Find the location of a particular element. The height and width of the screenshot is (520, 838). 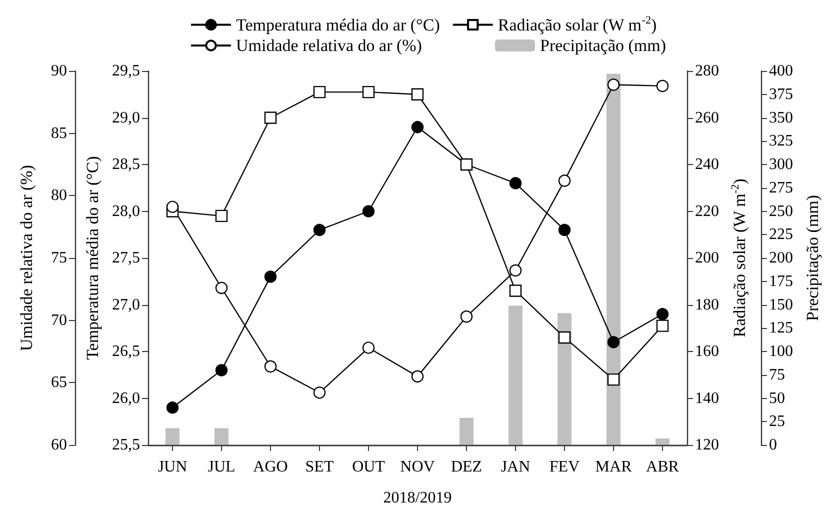

y-tick-label: 125 is located at coordinates (781, 328).